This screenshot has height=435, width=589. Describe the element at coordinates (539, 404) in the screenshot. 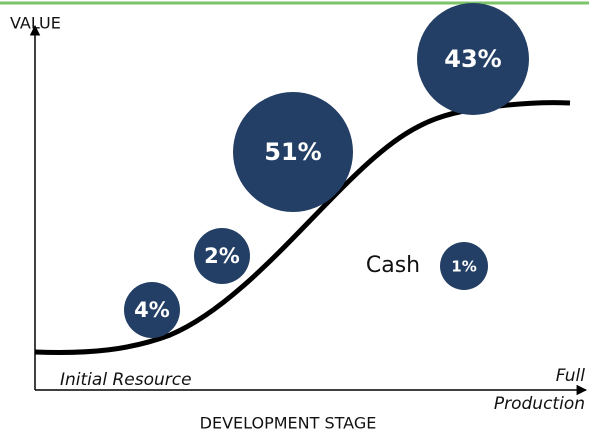

I see `x-end-label: Production` at that location.